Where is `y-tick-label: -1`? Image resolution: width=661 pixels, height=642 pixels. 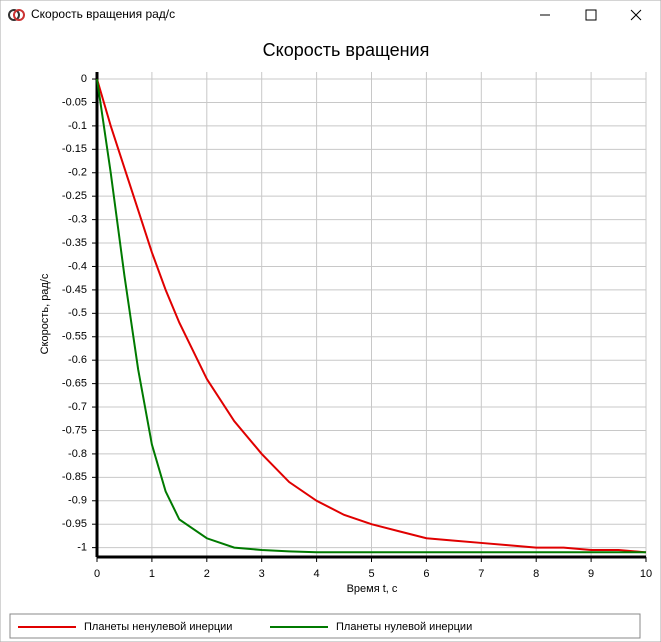 y-tick-label: -1 is located at coordinates (82, 548).